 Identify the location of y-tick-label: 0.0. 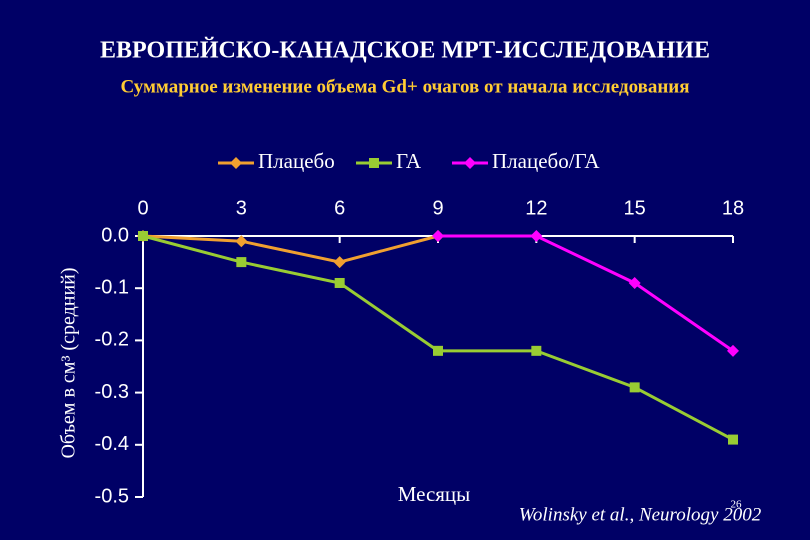
(115, 235).